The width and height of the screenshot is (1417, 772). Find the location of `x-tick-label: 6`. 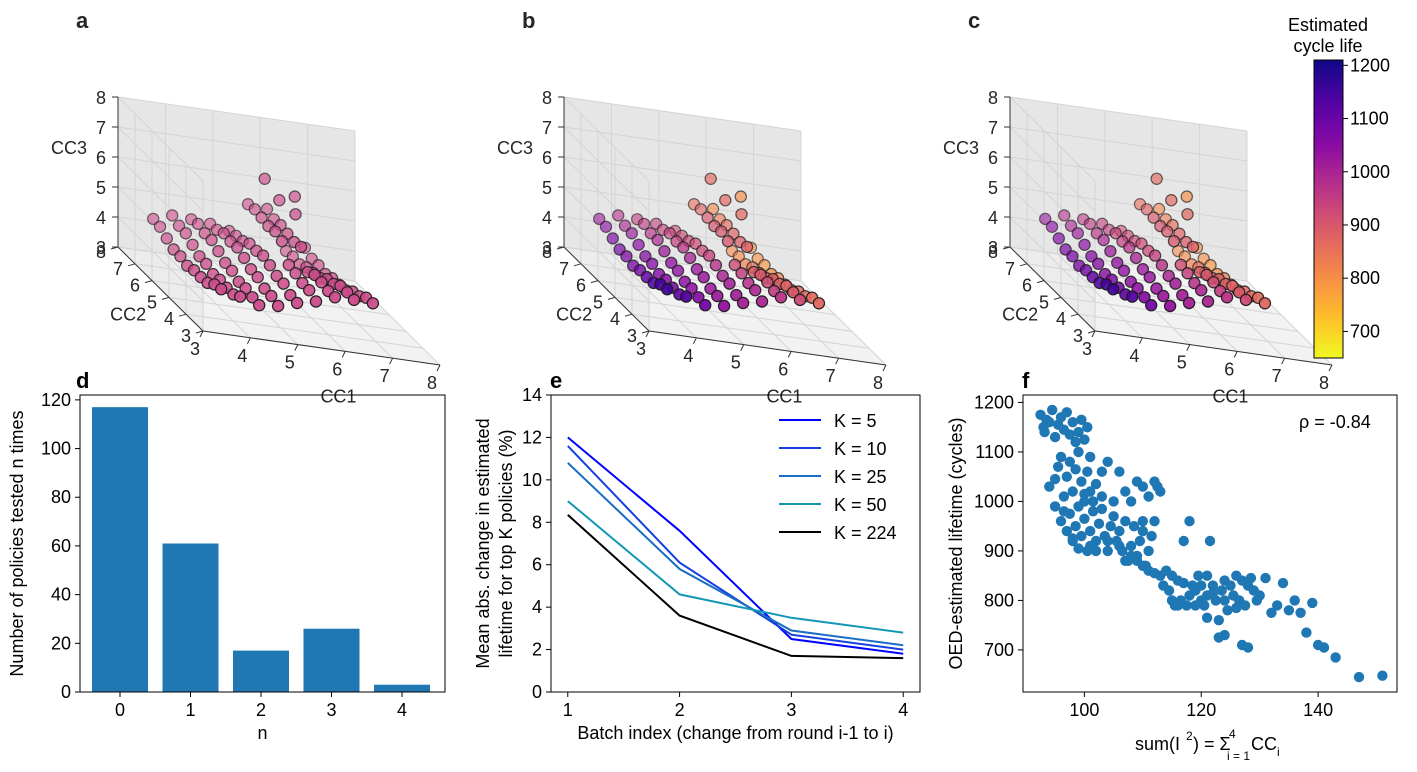

x-tick-label: 6 is located at coordinates (337, 369).